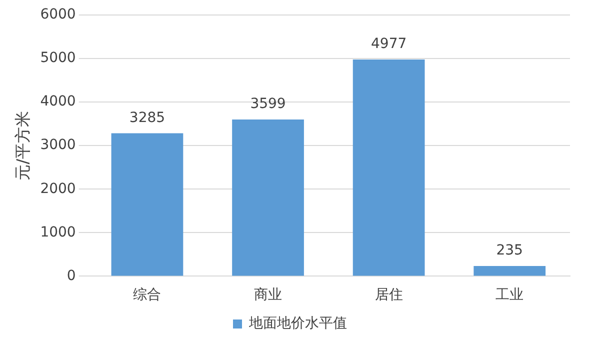 Image resolution: width=600 pixels, height=351 pixels. Describe the element at coordinates (22, 145) in the screenshot. I see `y-axis-title: 元/平方米` at that location.